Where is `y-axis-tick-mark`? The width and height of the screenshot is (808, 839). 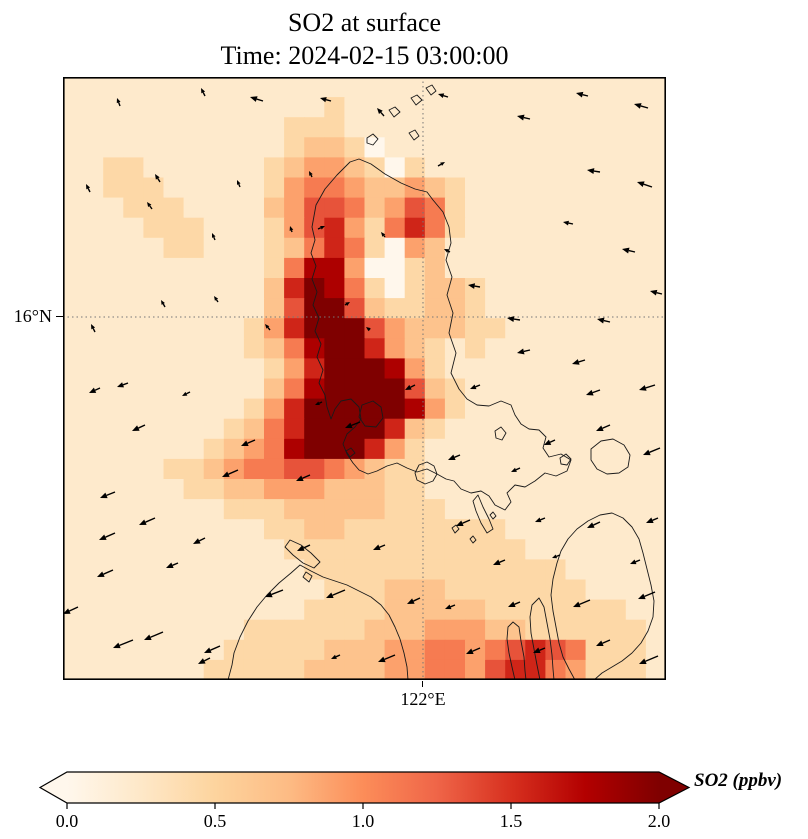 y-axis-tick-mark is located at coordinates (59, 317).